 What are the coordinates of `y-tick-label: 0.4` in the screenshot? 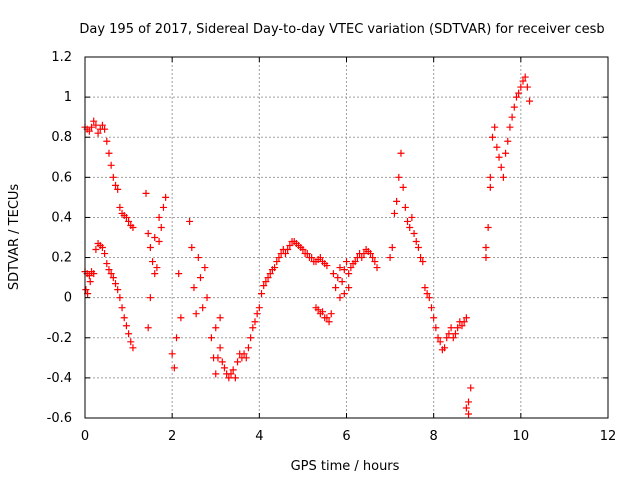 It's located at (61, 217).